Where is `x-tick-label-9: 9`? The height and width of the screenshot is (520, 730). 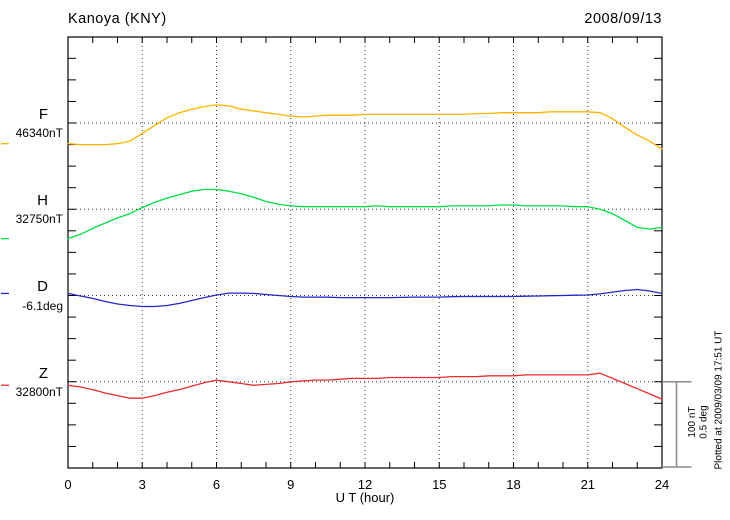 x-tick-label-9: 9 is located at coordinates (290, 484).